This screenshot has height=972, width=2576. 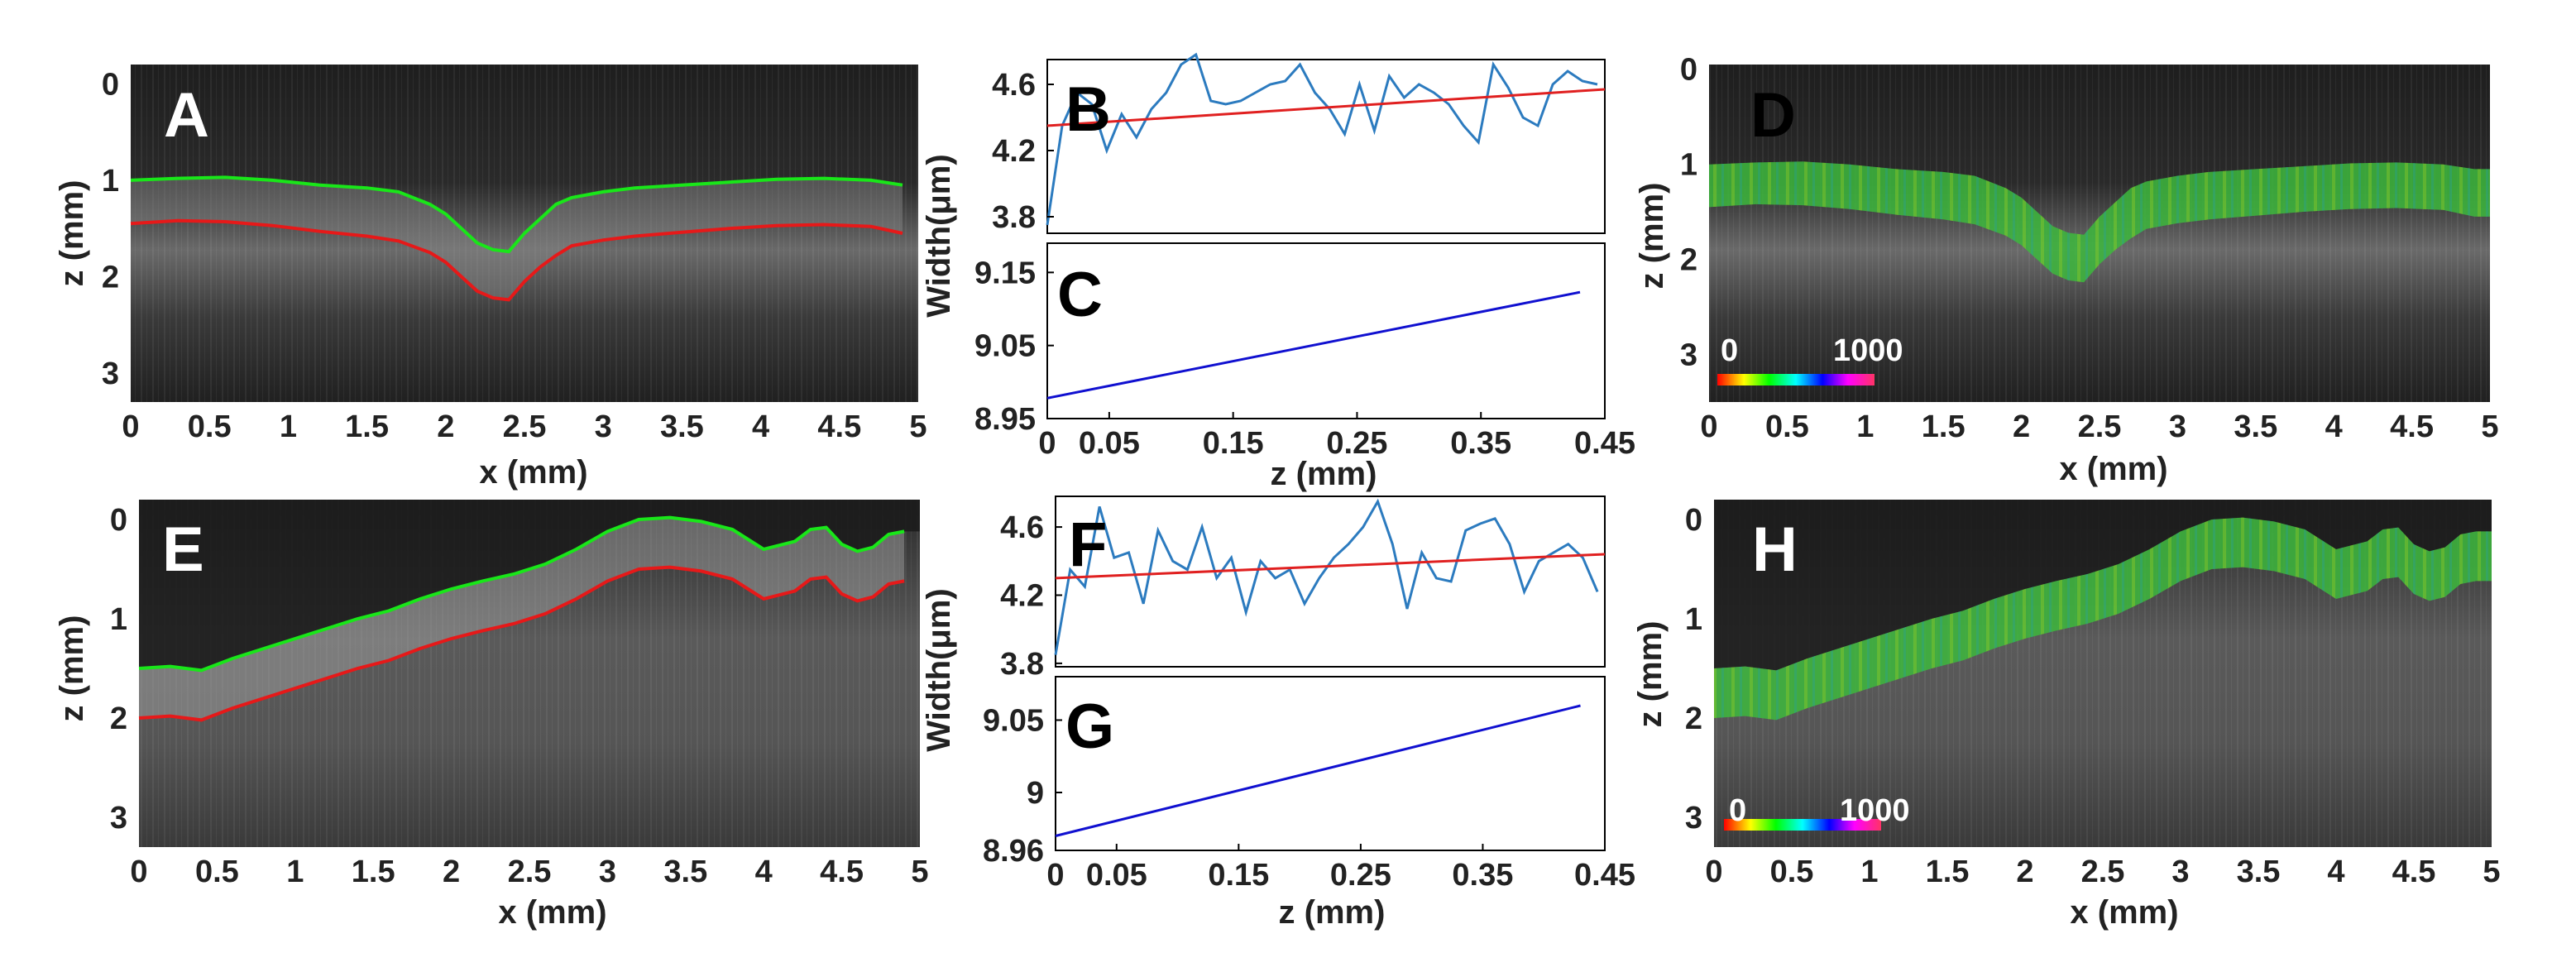 I want to click on panel-g: G 9.05 9 8.96 0 0.05 0.15 0.25 0.35 0.45 z (mm), so click(x=1309, y=803).